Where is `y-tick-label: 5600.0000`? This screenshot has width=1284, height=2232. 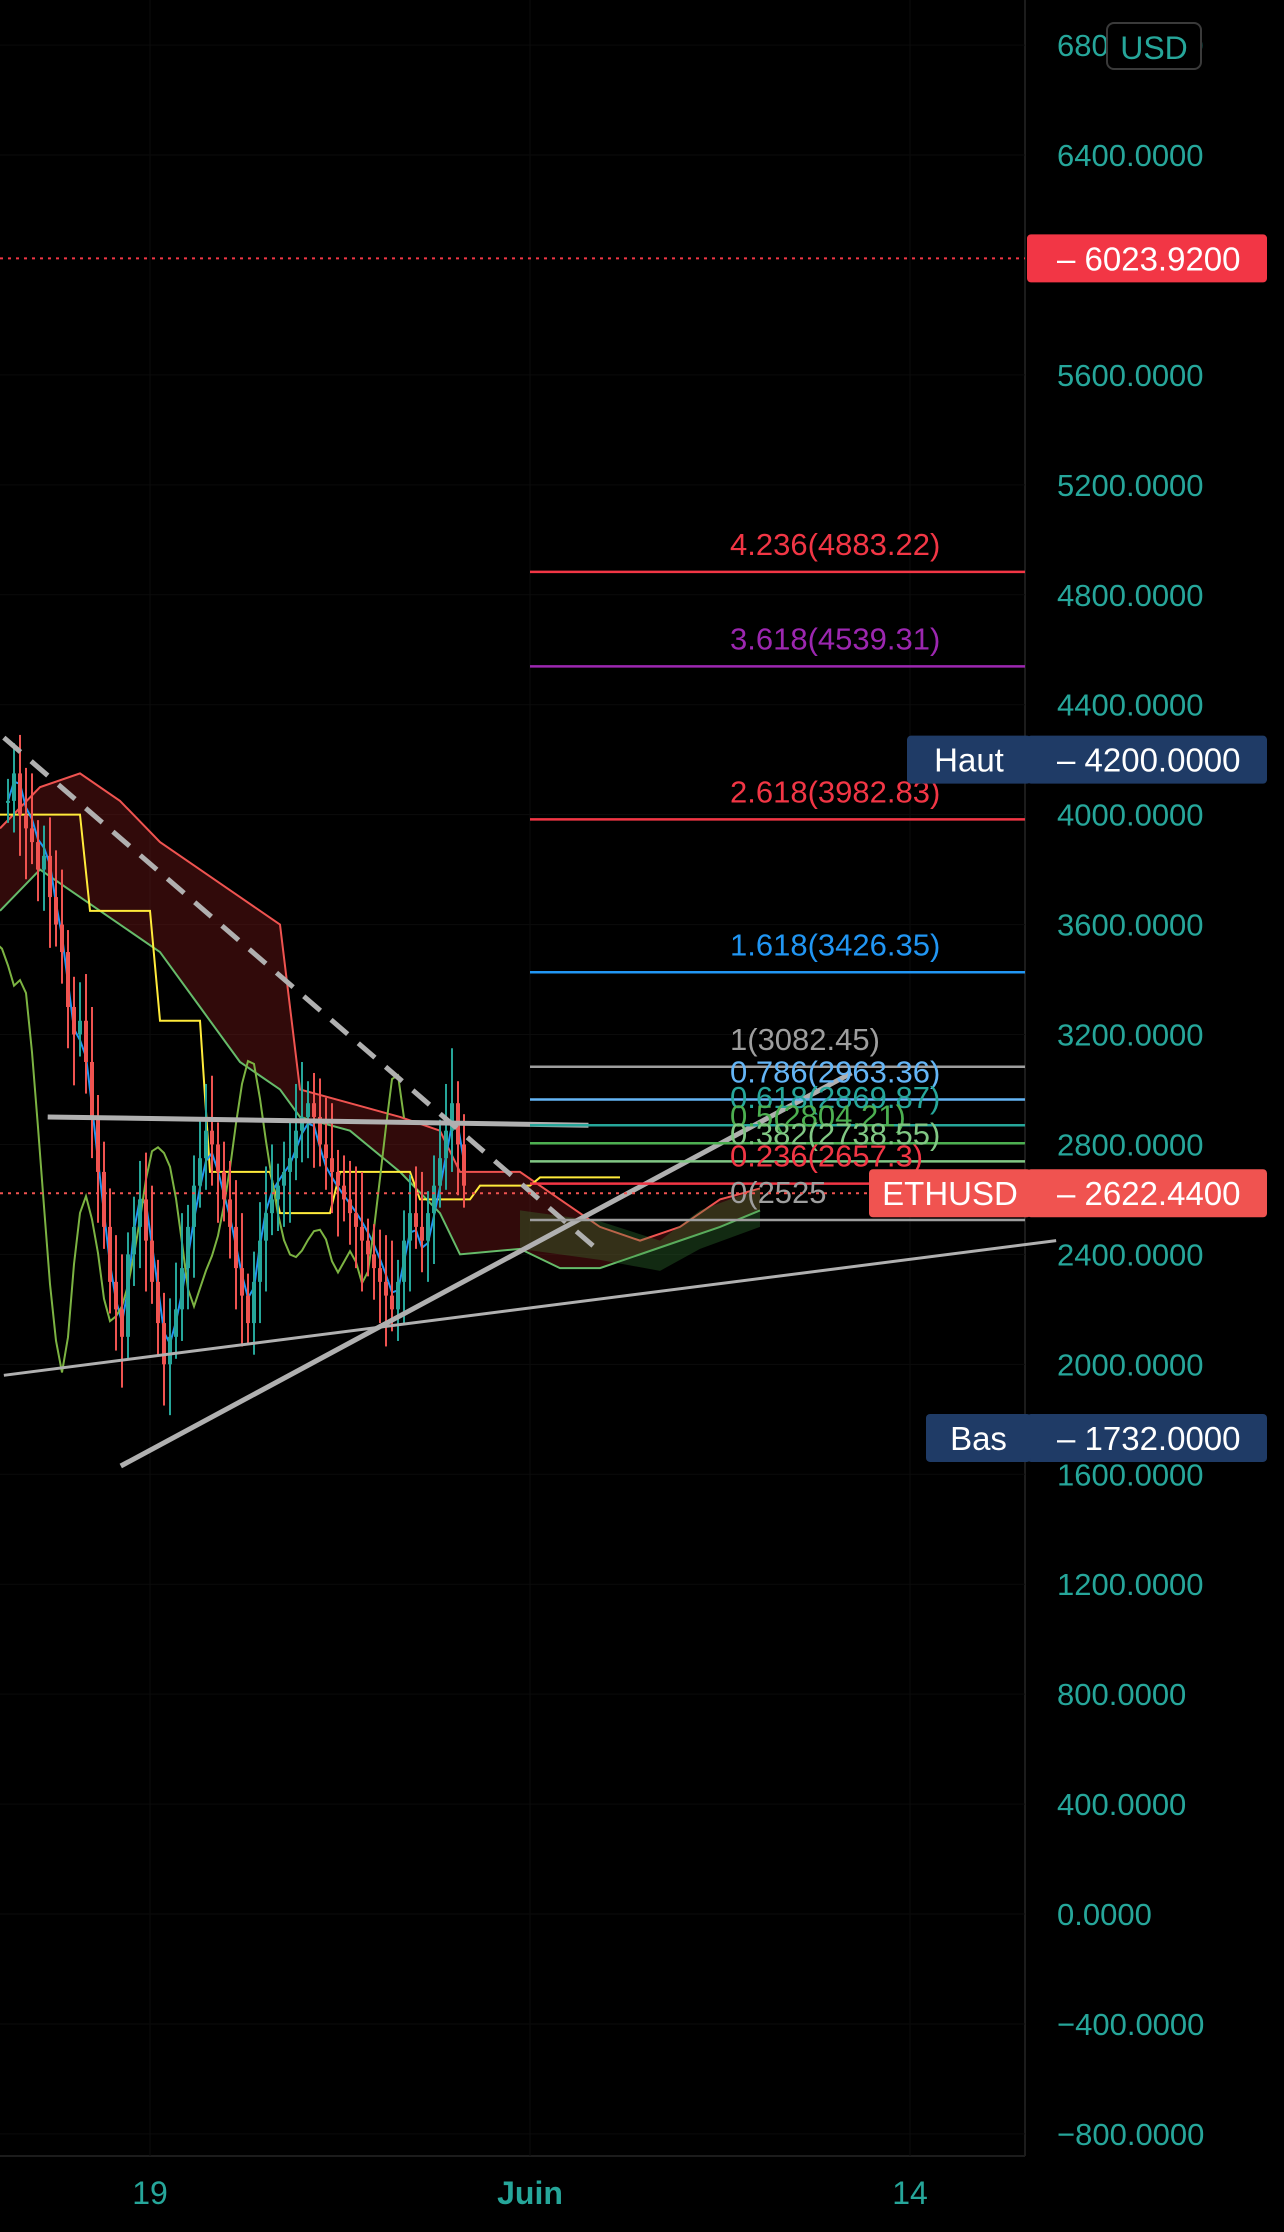 y-tick-label: 5600.0000 is located at coordinates (1130, 375).